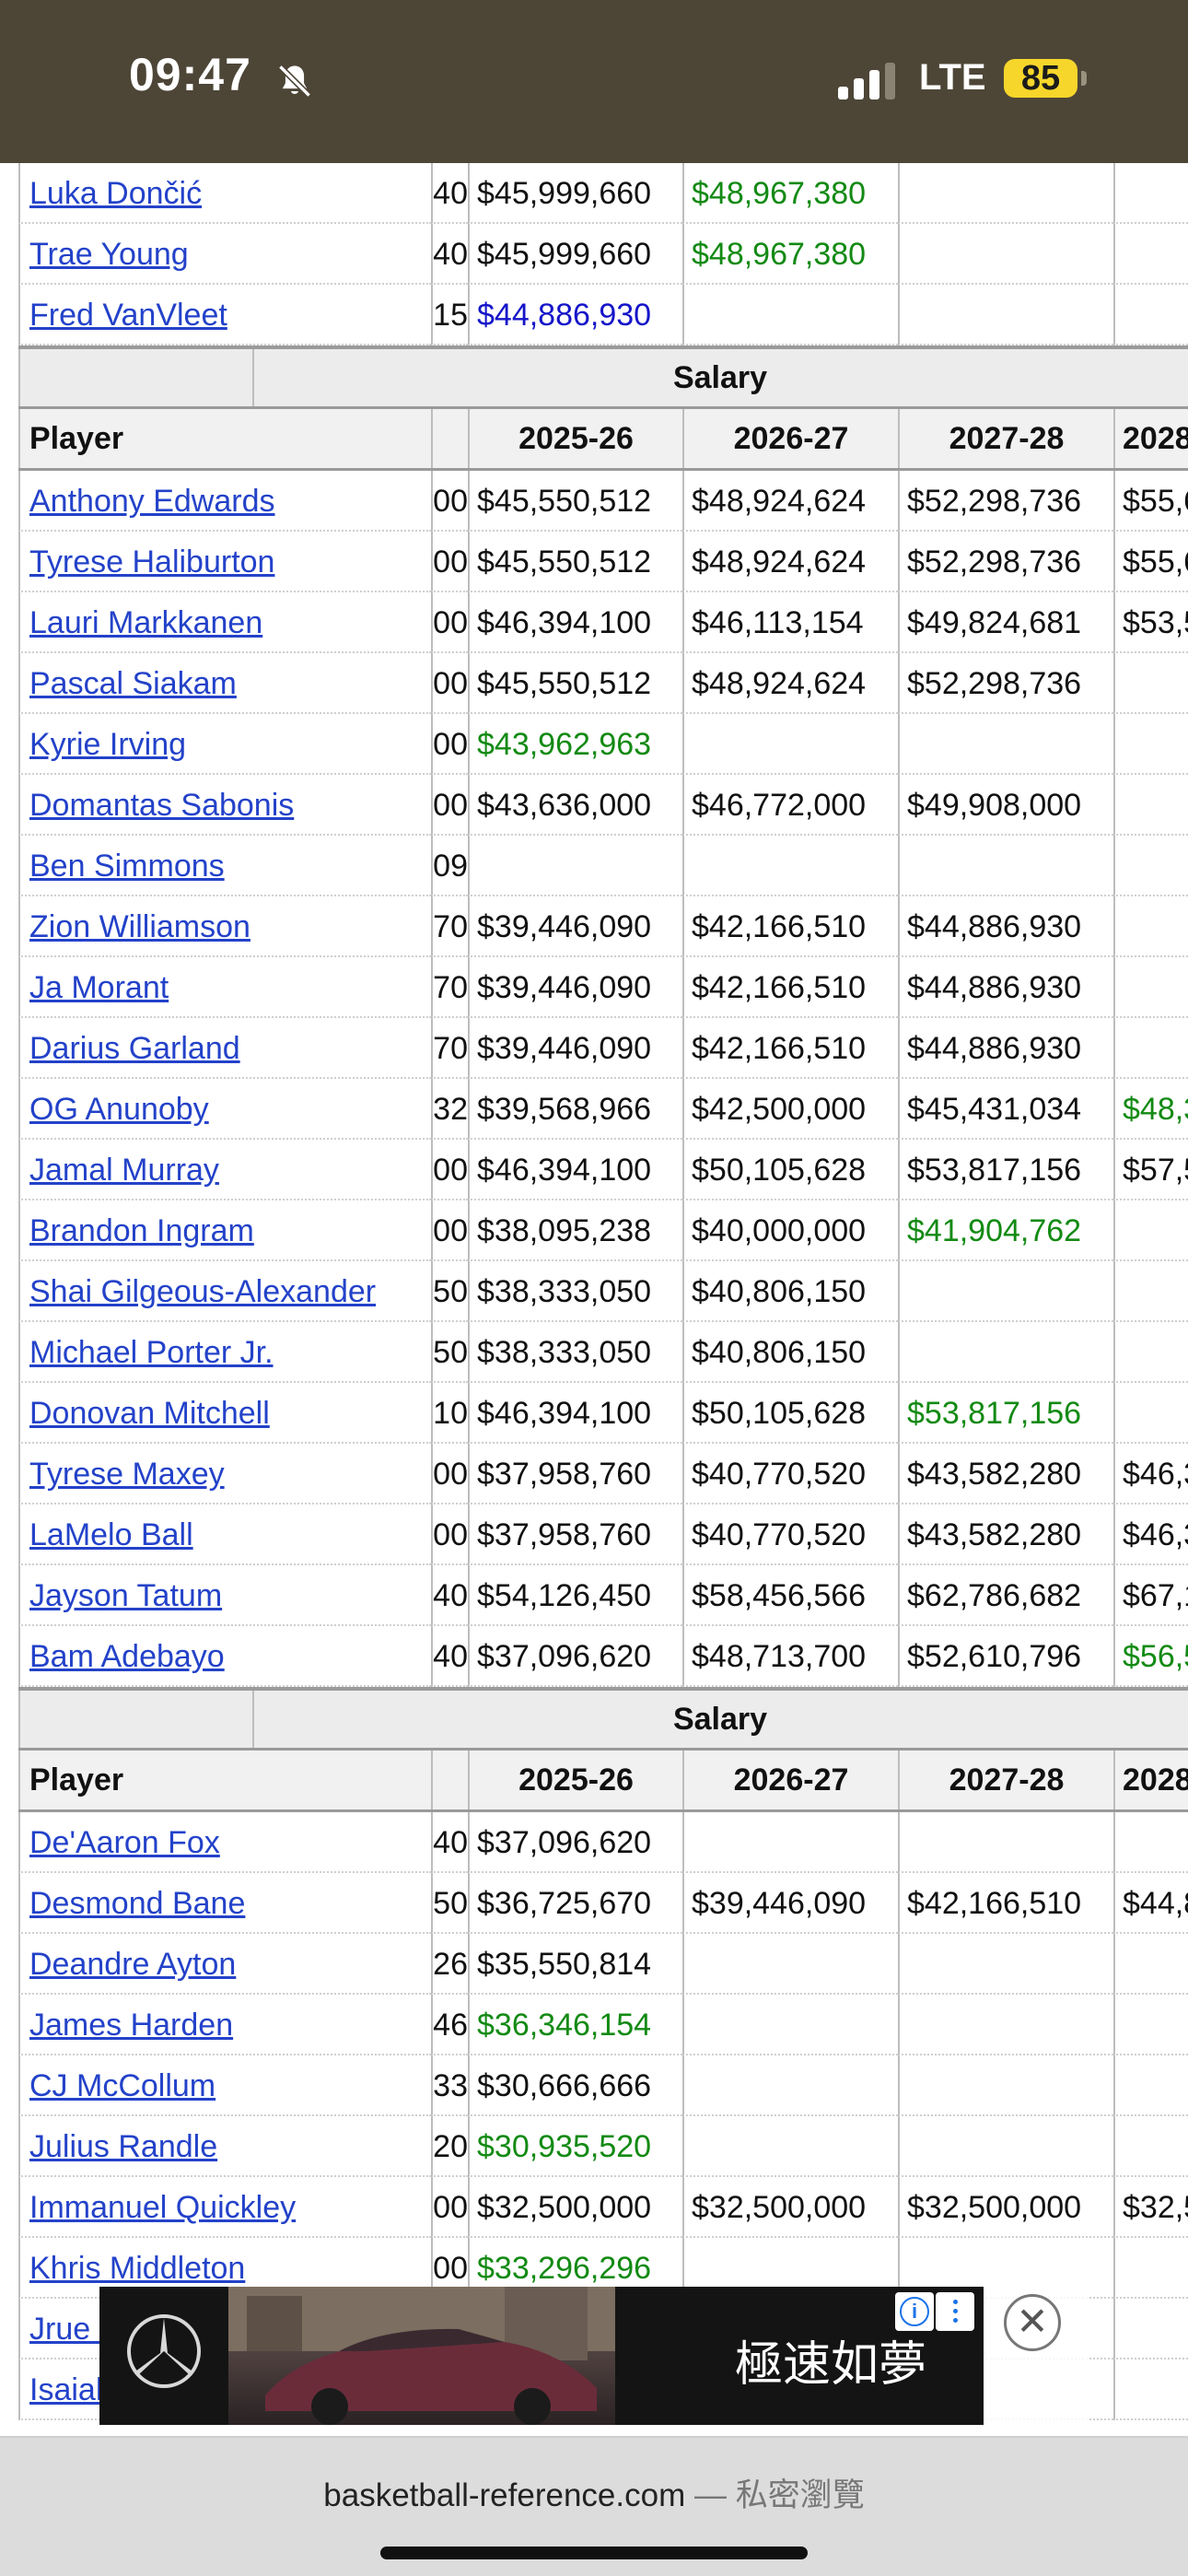 This screenshot has width=1188, height=2576. I want to click on salary-2025-26-cell: $39,446,090, so click(575, 1048).